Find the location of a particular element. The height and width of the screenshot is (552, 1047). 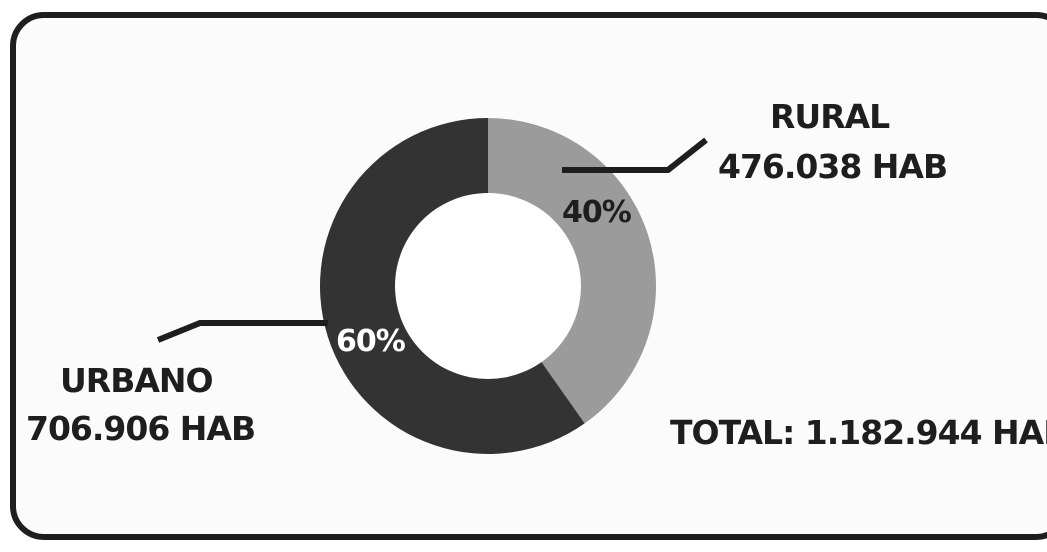

label-rural-name: RURAL is located at coordinates (830, 116).